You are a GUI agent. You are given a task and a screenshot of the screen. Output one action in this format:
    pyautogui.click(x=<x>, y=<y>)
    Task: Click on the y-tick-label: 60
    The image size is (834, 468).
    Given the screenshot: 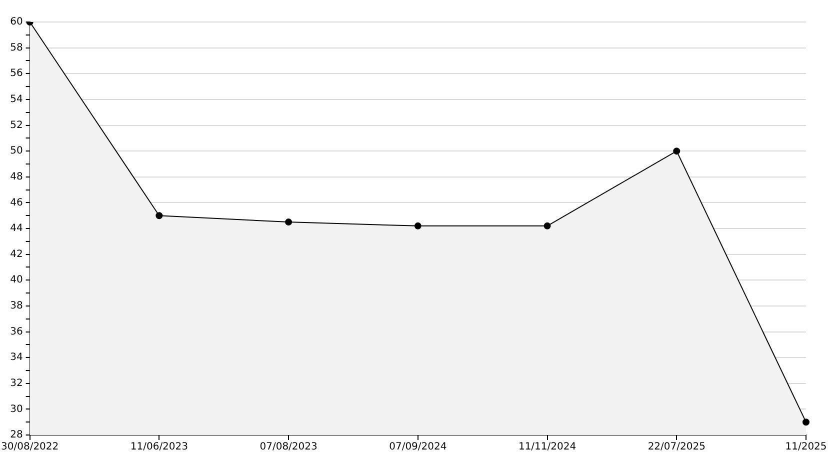 What is the action you would take?
    pyautogui.click(x=16, y=22)
    